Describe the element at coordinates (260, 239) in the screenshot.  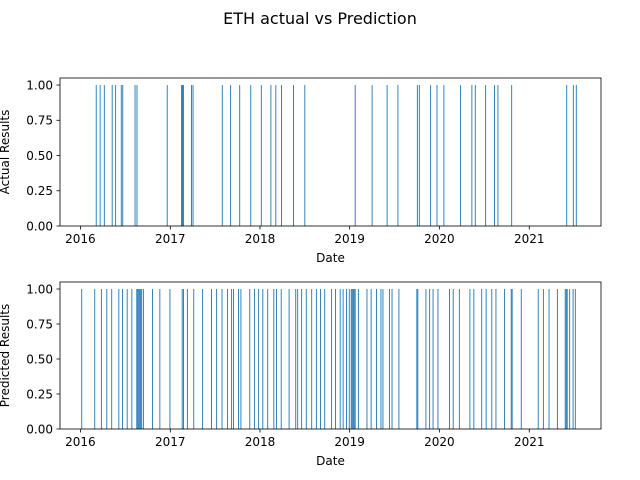
I see `x-tick-label: 2018` at that location.